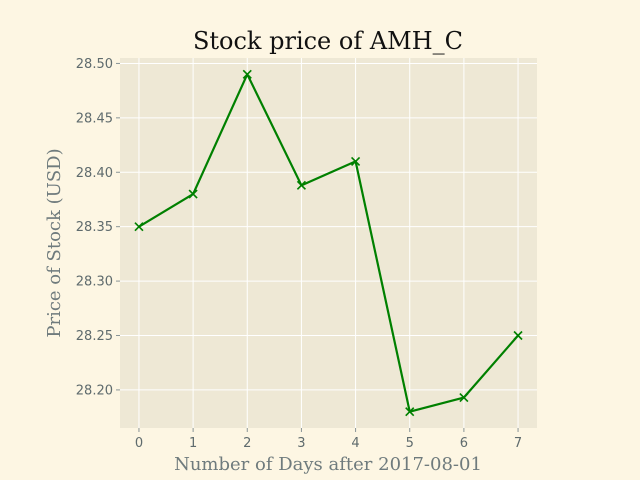 The height and width of the screenshot is (480, 640). I want to click on y-axis-ticks: 28.20 28.25 28.30 28.35 28.40 28.45 28.50, so click(98, 227).